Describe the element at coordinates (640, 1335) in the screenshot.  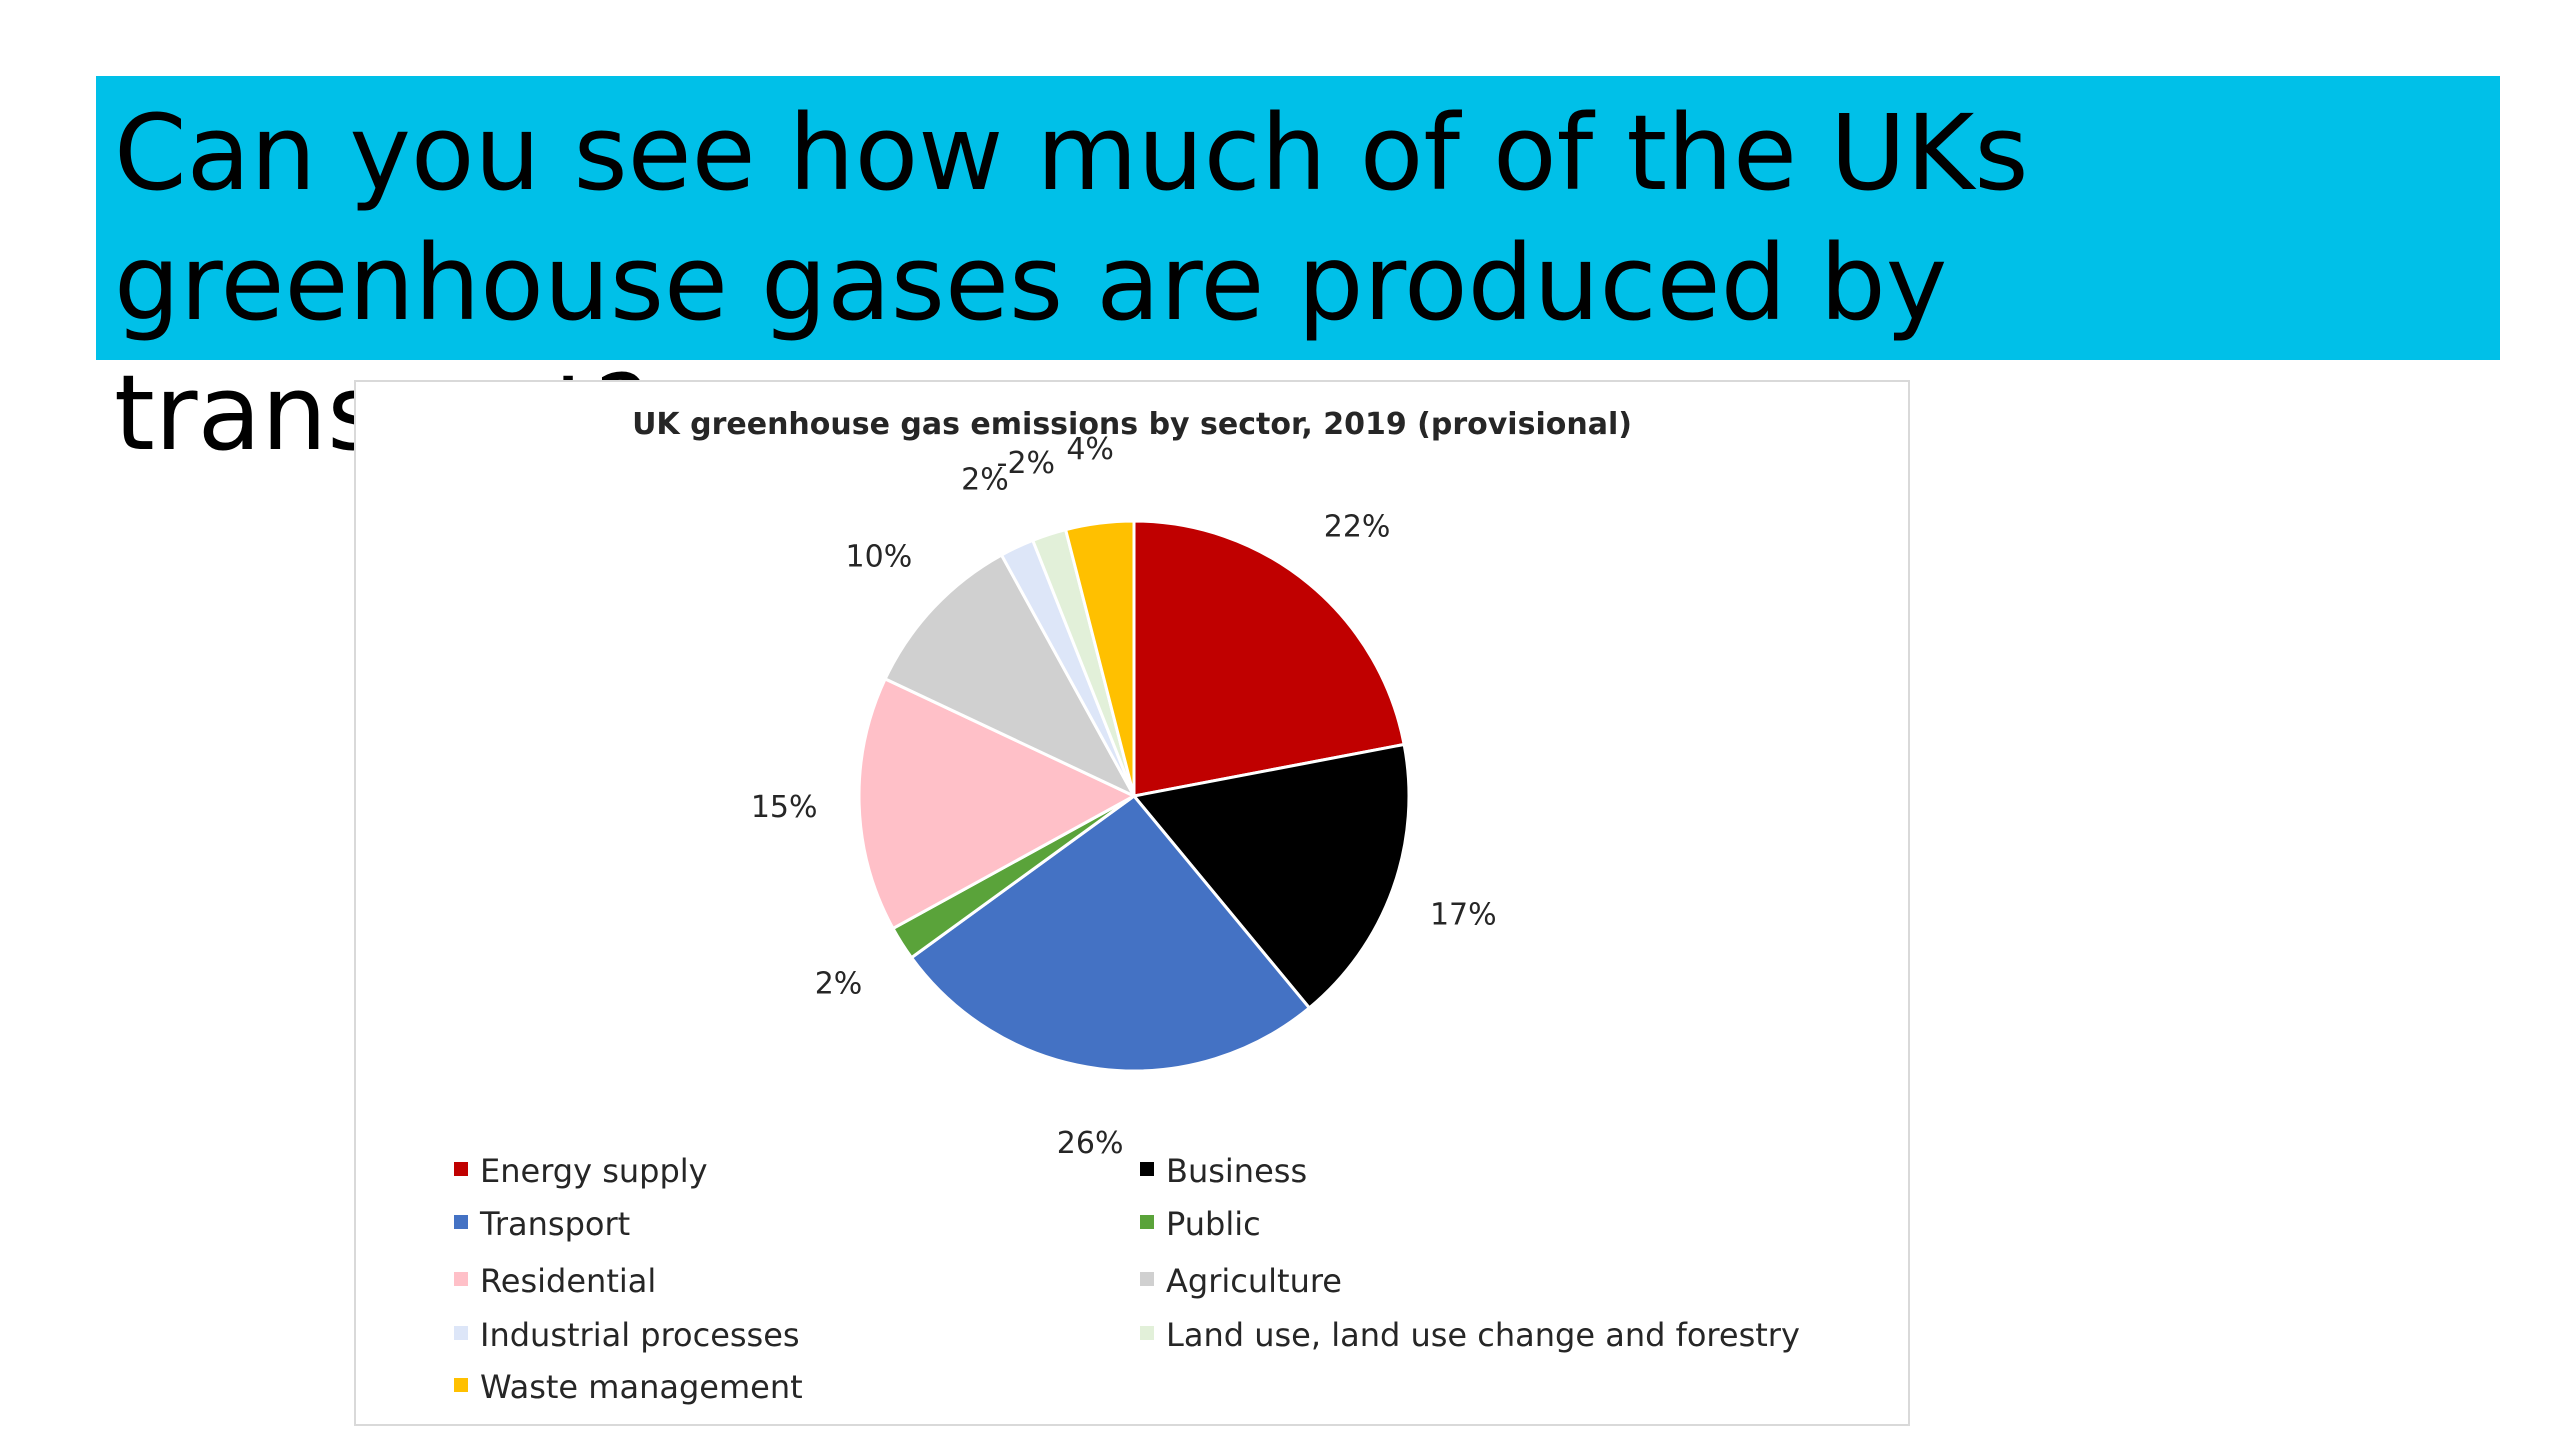
I see `legend-label-industrial-processes: Industrial processes` at that location.